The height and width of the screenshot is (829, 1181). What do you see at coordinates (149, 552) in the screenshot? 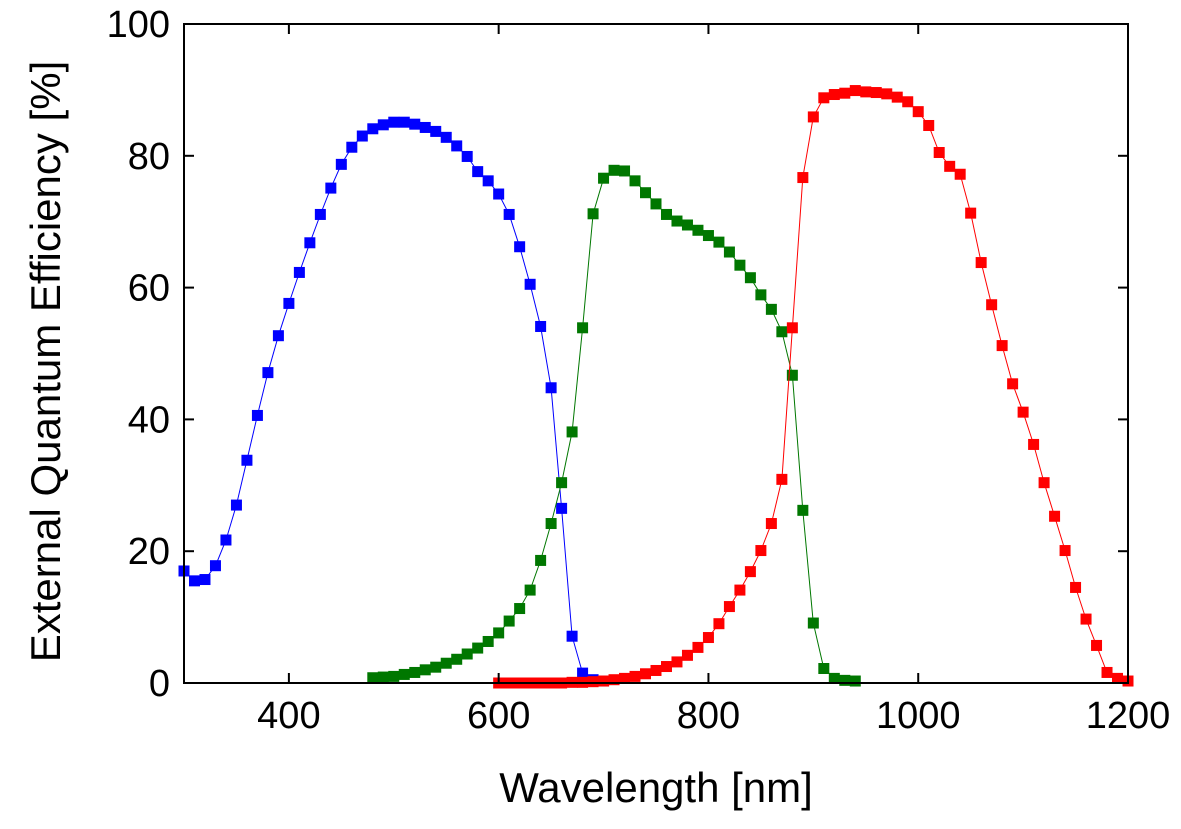
I see `y-tick-label: 20` at bounding box center [149, 552].